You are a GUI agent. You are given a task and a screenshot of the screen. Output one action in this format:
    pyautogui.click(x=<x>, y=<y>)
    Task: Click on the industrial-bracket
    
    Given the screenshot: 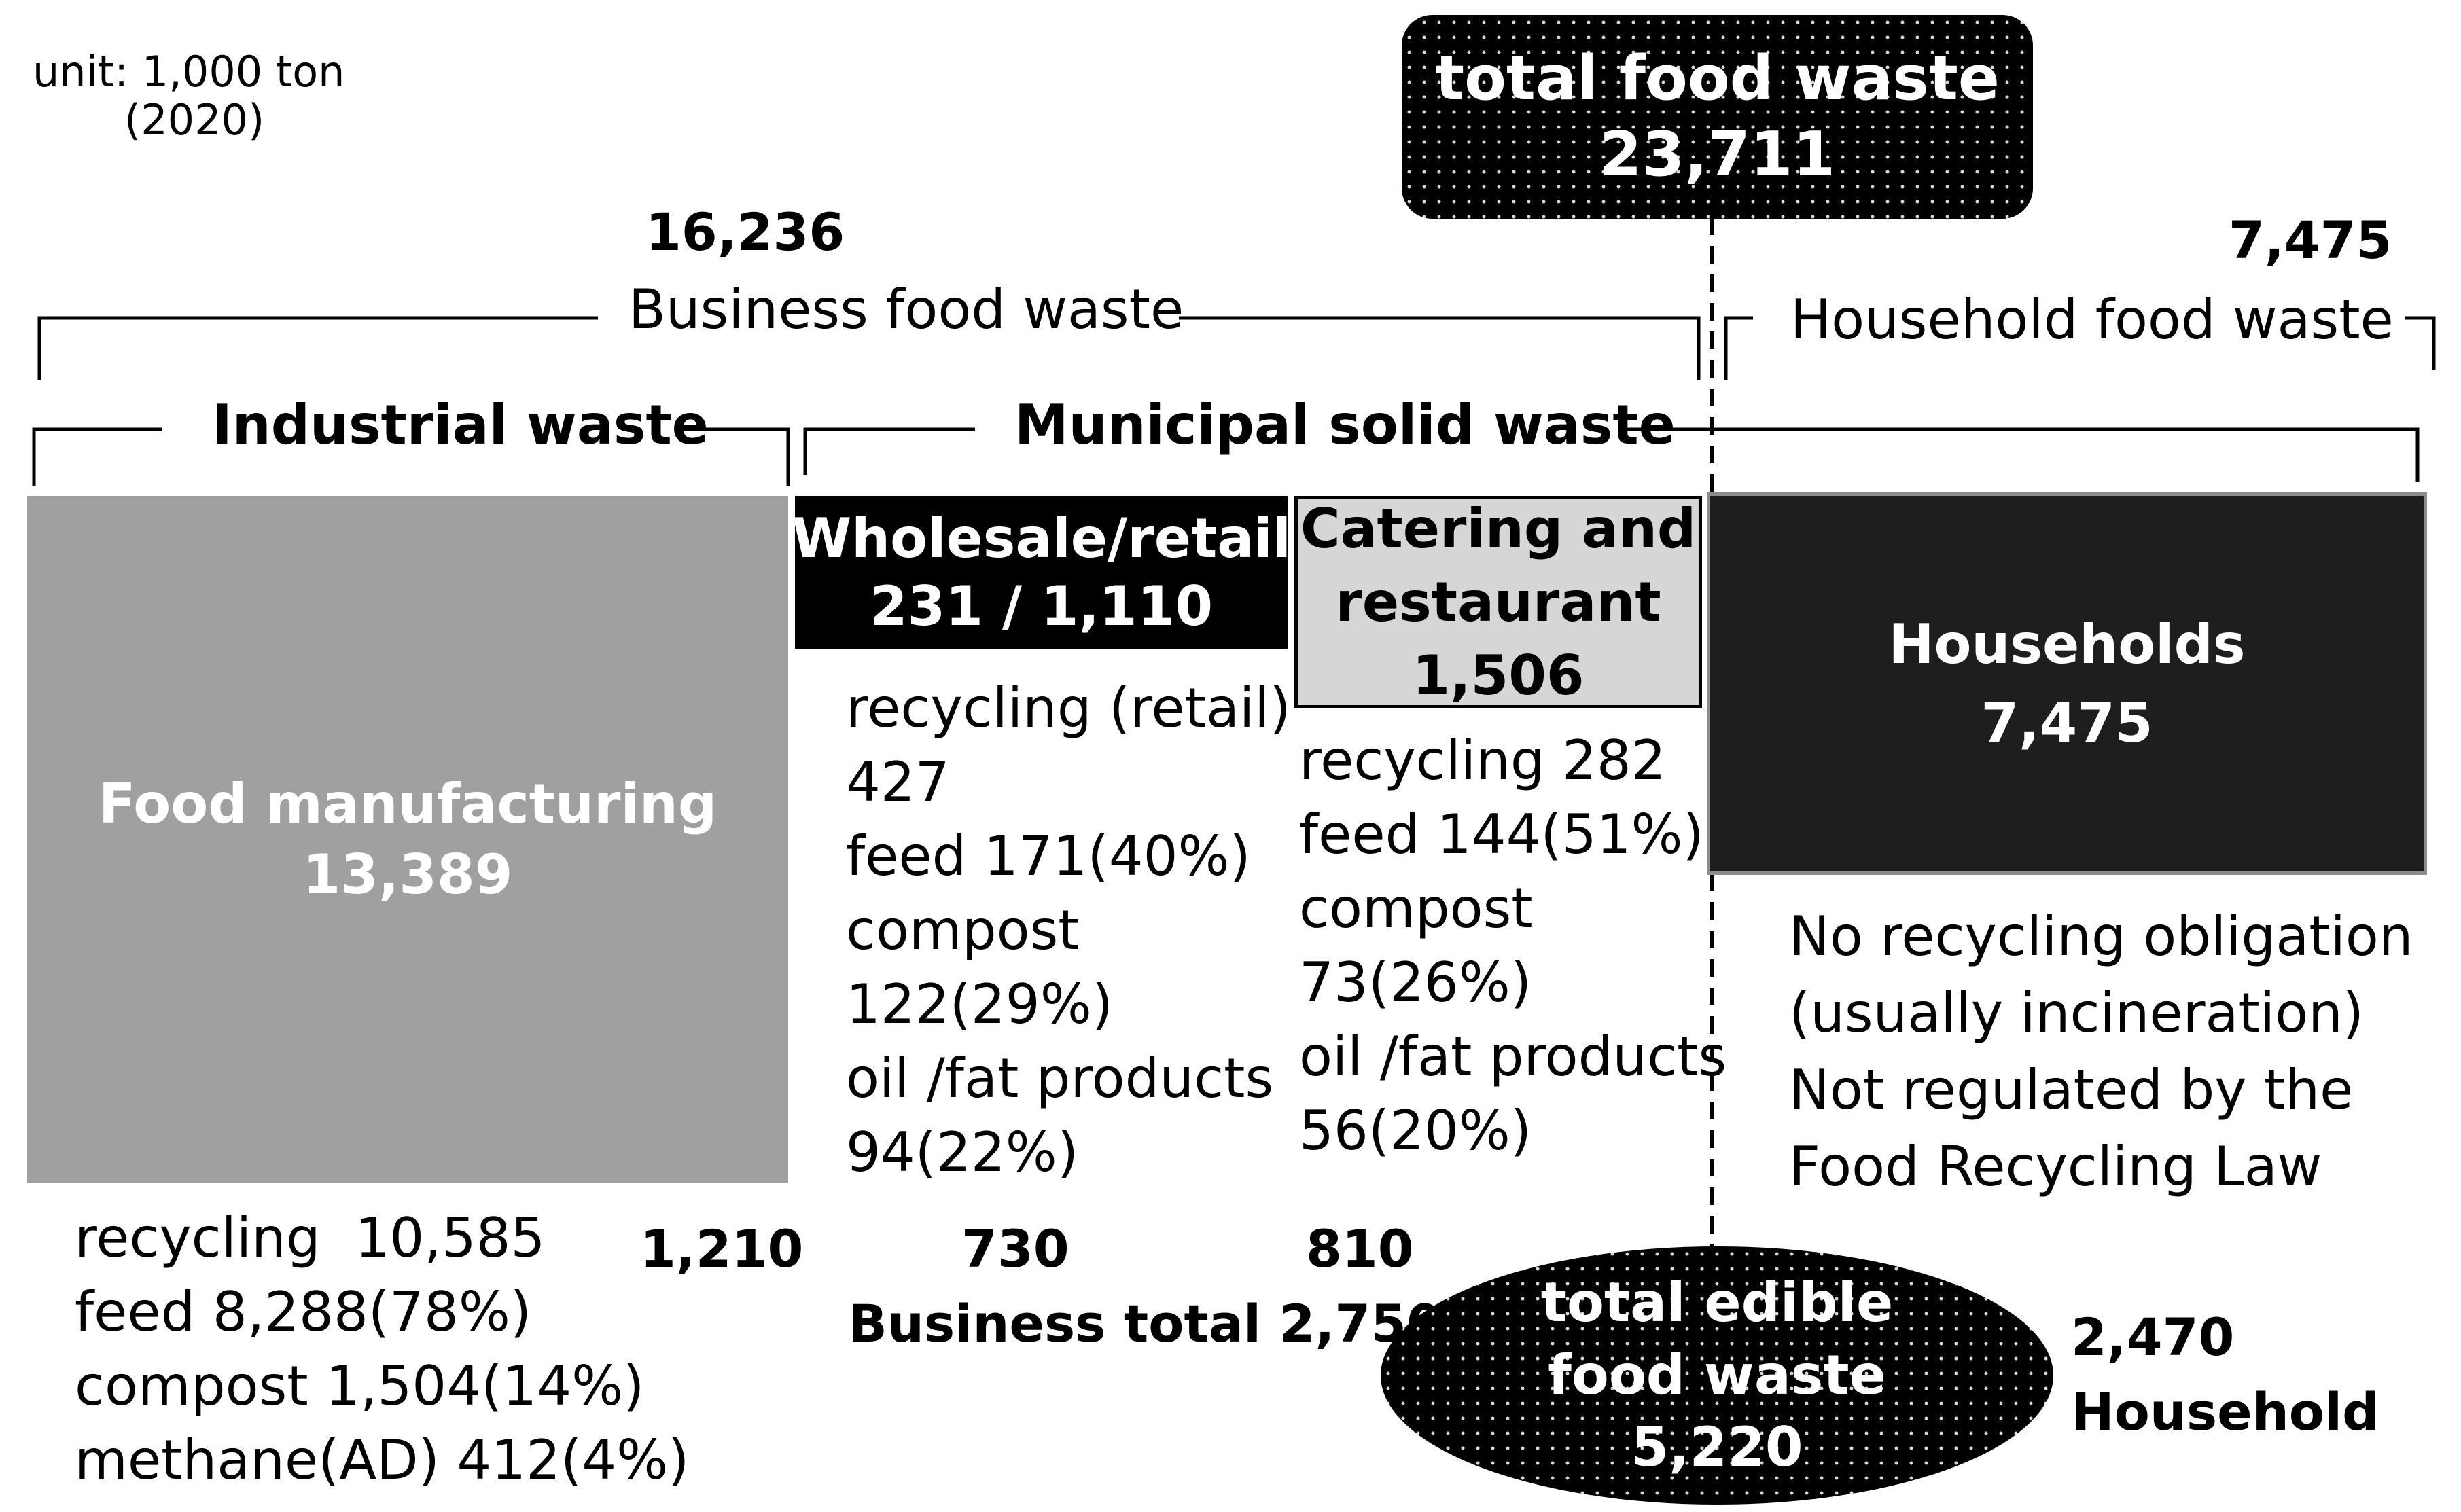 What is the action you would take?
    pyautogui.click(x=411, y=456)
    